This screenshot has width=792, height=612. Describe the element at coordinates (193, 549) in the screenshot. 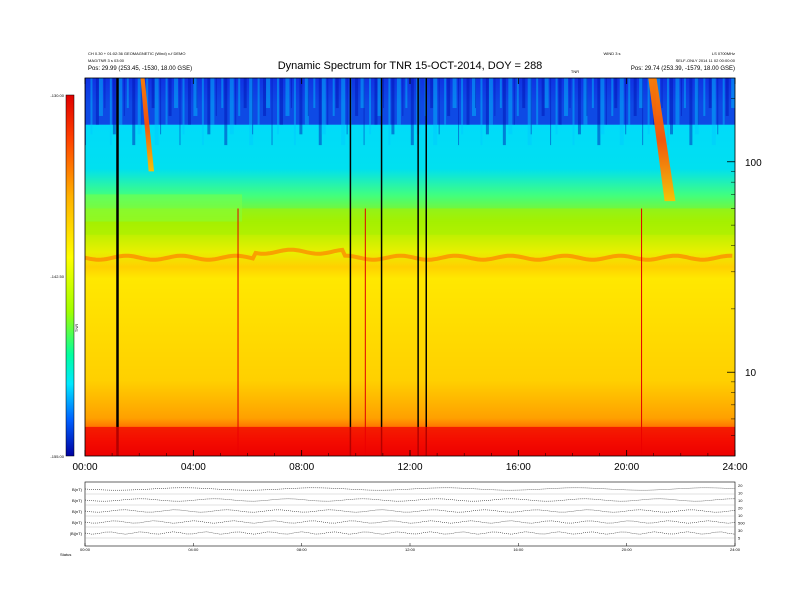

I see `lower-x-tick-label: 04:00` at that location.